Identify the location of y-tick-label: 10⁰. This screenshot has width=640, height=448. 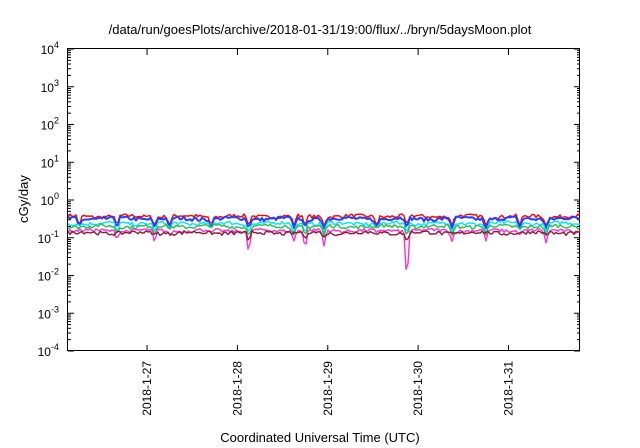
(50, 199).